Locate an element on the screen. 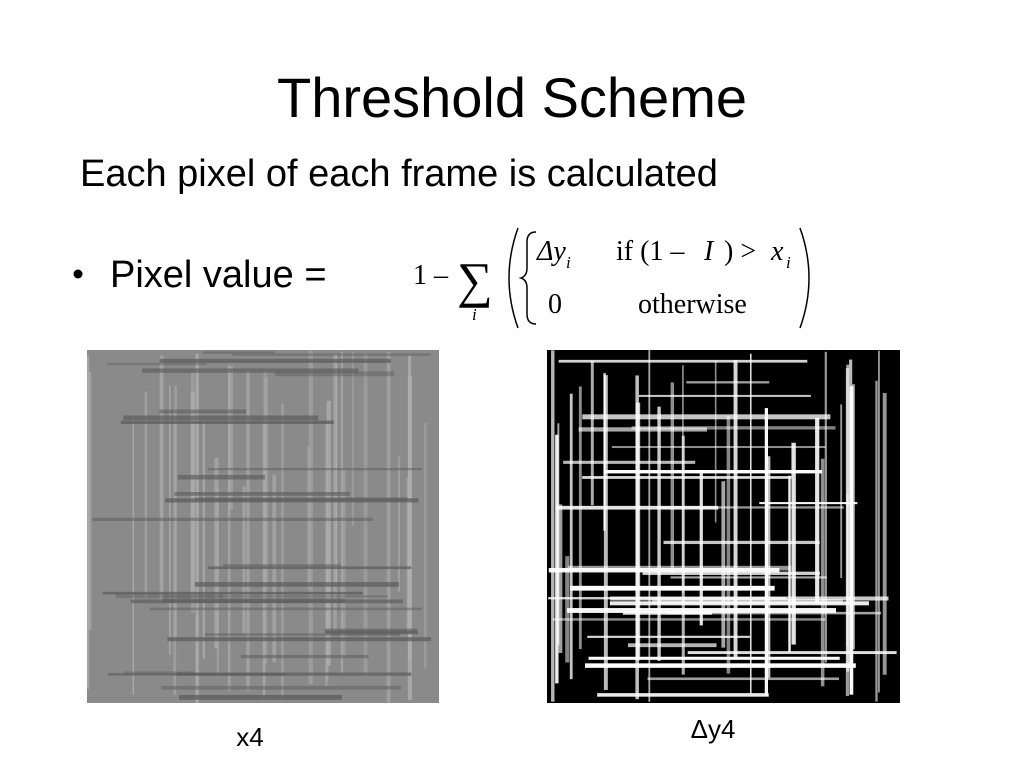 Image resolution: width=1024 pixels, height=768 pixels. formula-text: otherwise is located at coordinates (692, 304).